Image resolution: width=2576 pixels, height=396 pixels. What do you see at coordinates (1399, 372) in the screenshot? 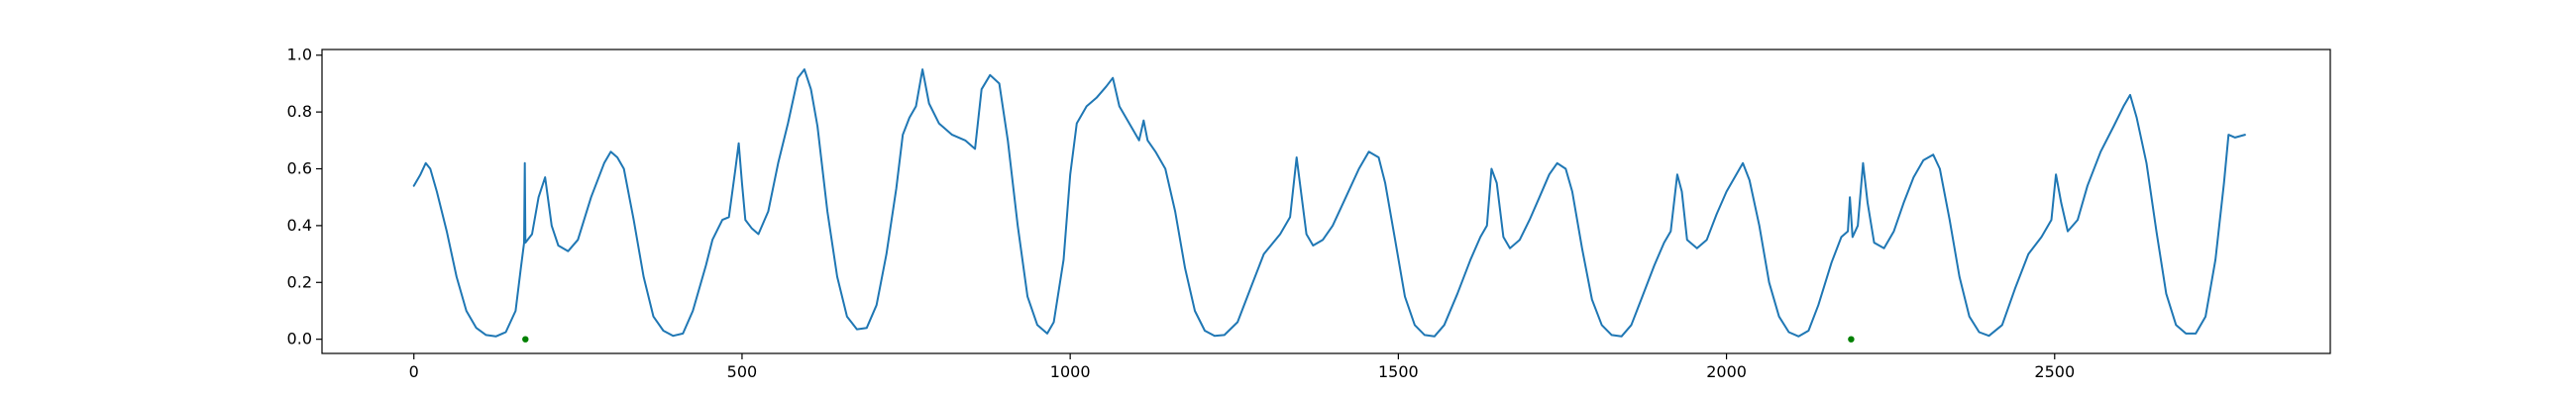
I see `x-tick-label-1500: 1500` at bounding box center [1399, 372].